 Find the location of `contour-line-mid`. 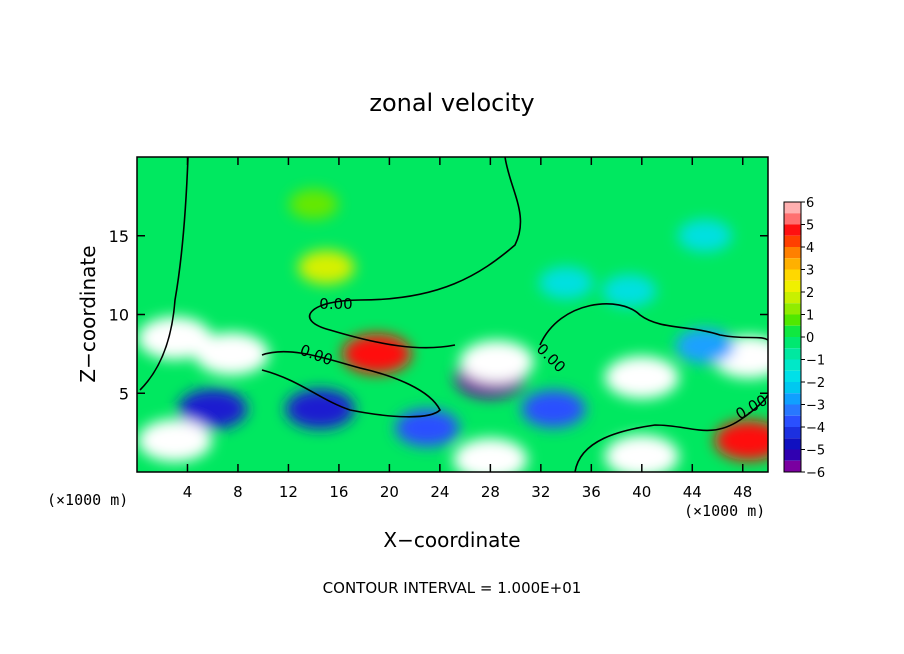

contour-line-mid is located at coordinates (415, 253).